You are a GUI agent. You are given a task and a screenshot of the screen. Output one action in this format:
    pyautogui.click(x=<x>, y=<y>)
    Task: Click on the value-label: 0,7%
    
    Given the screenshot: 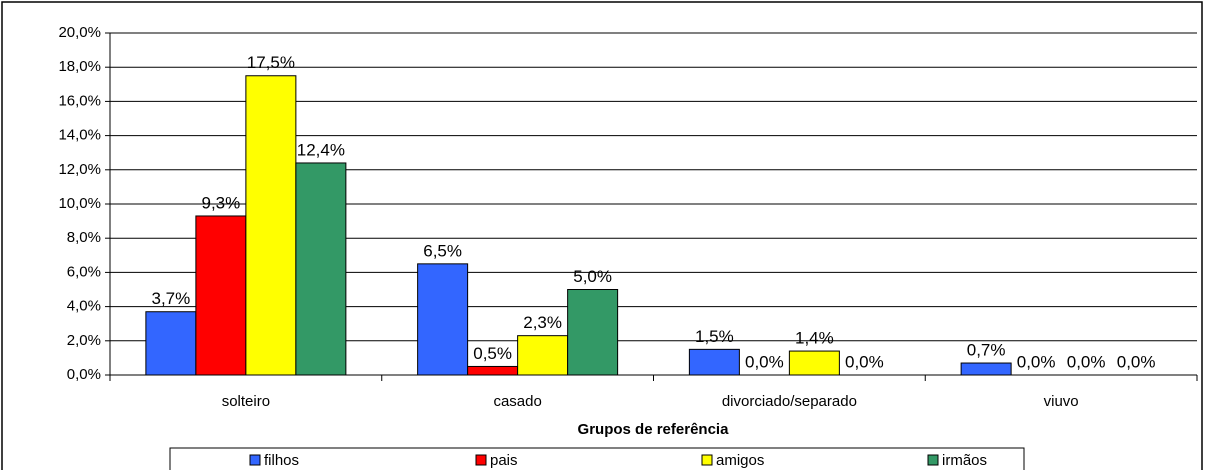 What is the action you would take?
    pyautogui.click(x=986, y=350)
    